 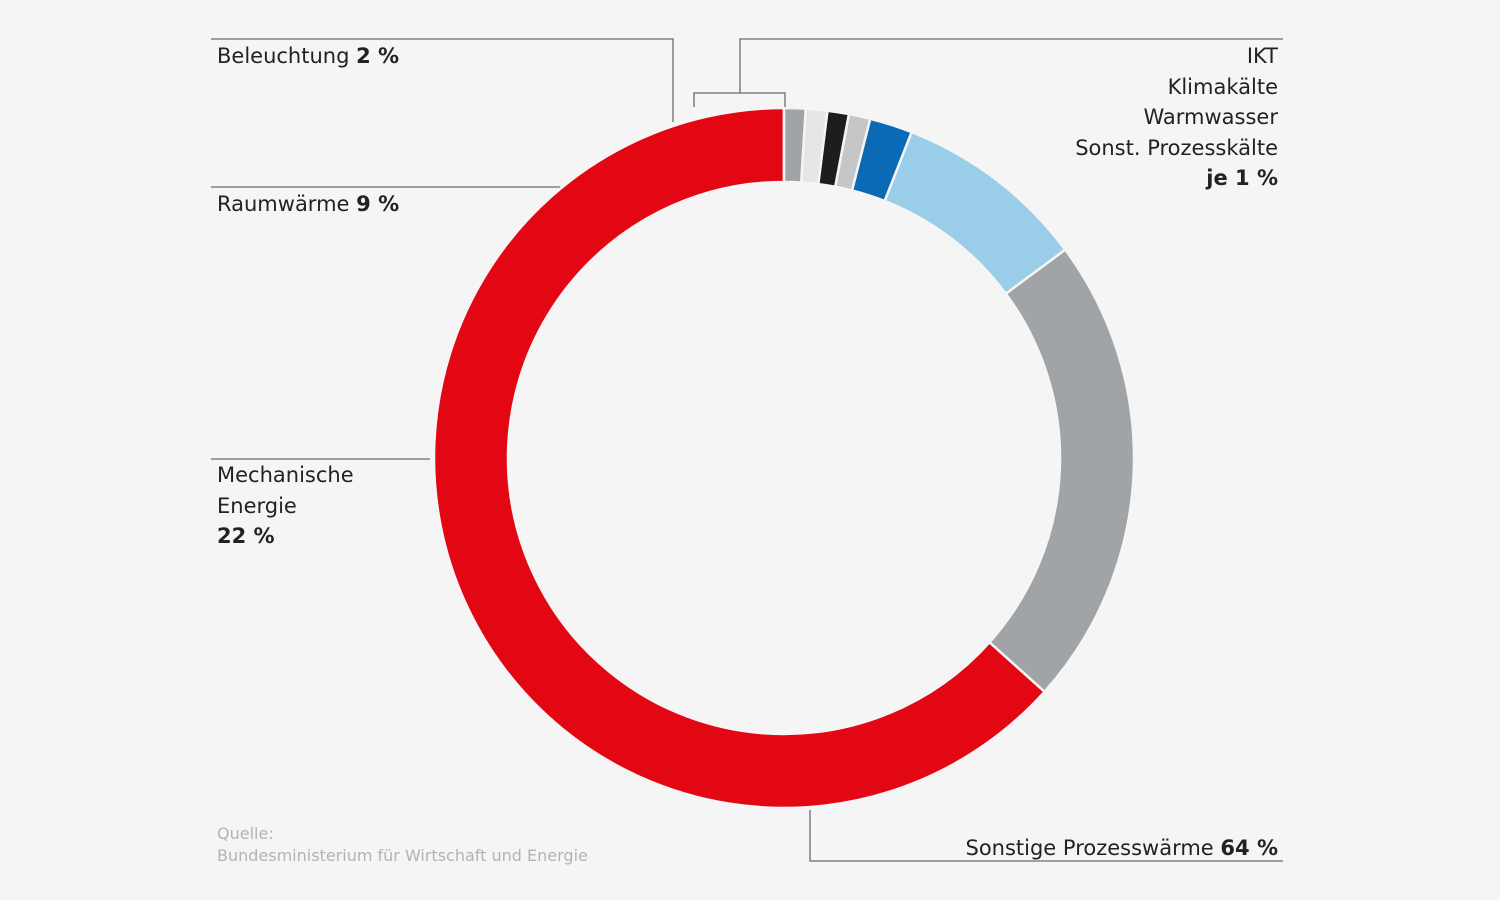 I want to click on label-raumwaerme: Raumwärme 9 %, so click(x=308, y=204).